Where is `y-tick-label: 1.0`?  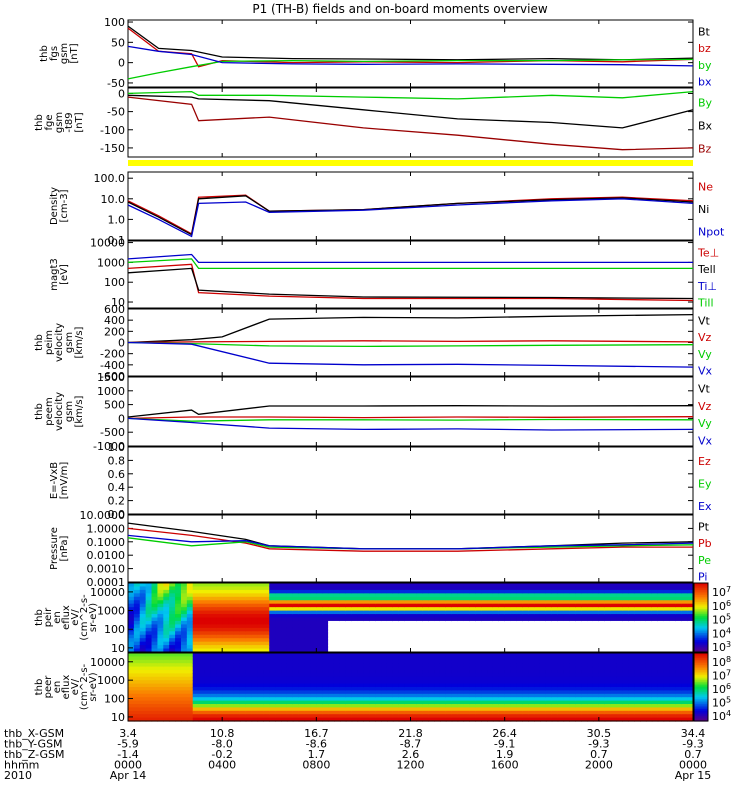 y-tick-label: 1.0 is located at coordinates (117, 219).